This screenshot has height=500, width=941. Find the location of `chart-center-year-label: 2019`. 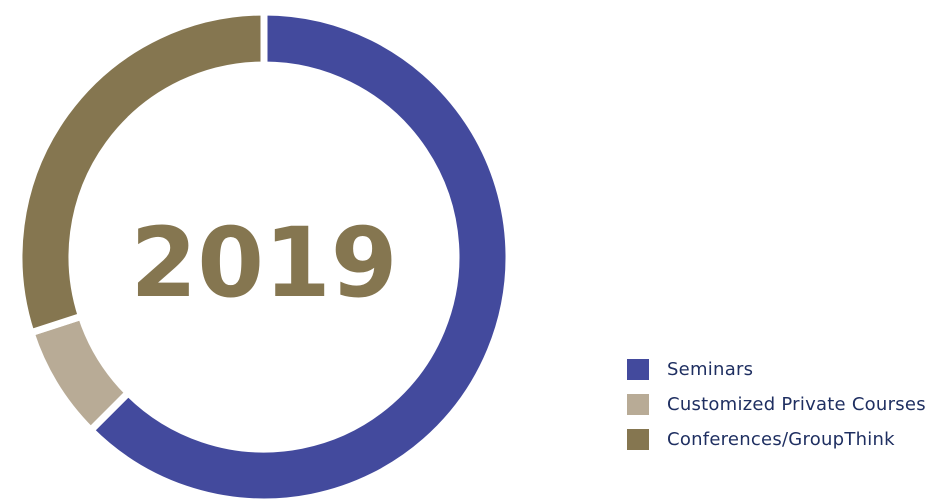

chart-center-year-label: 2019 is located at coordinates (263, 263).